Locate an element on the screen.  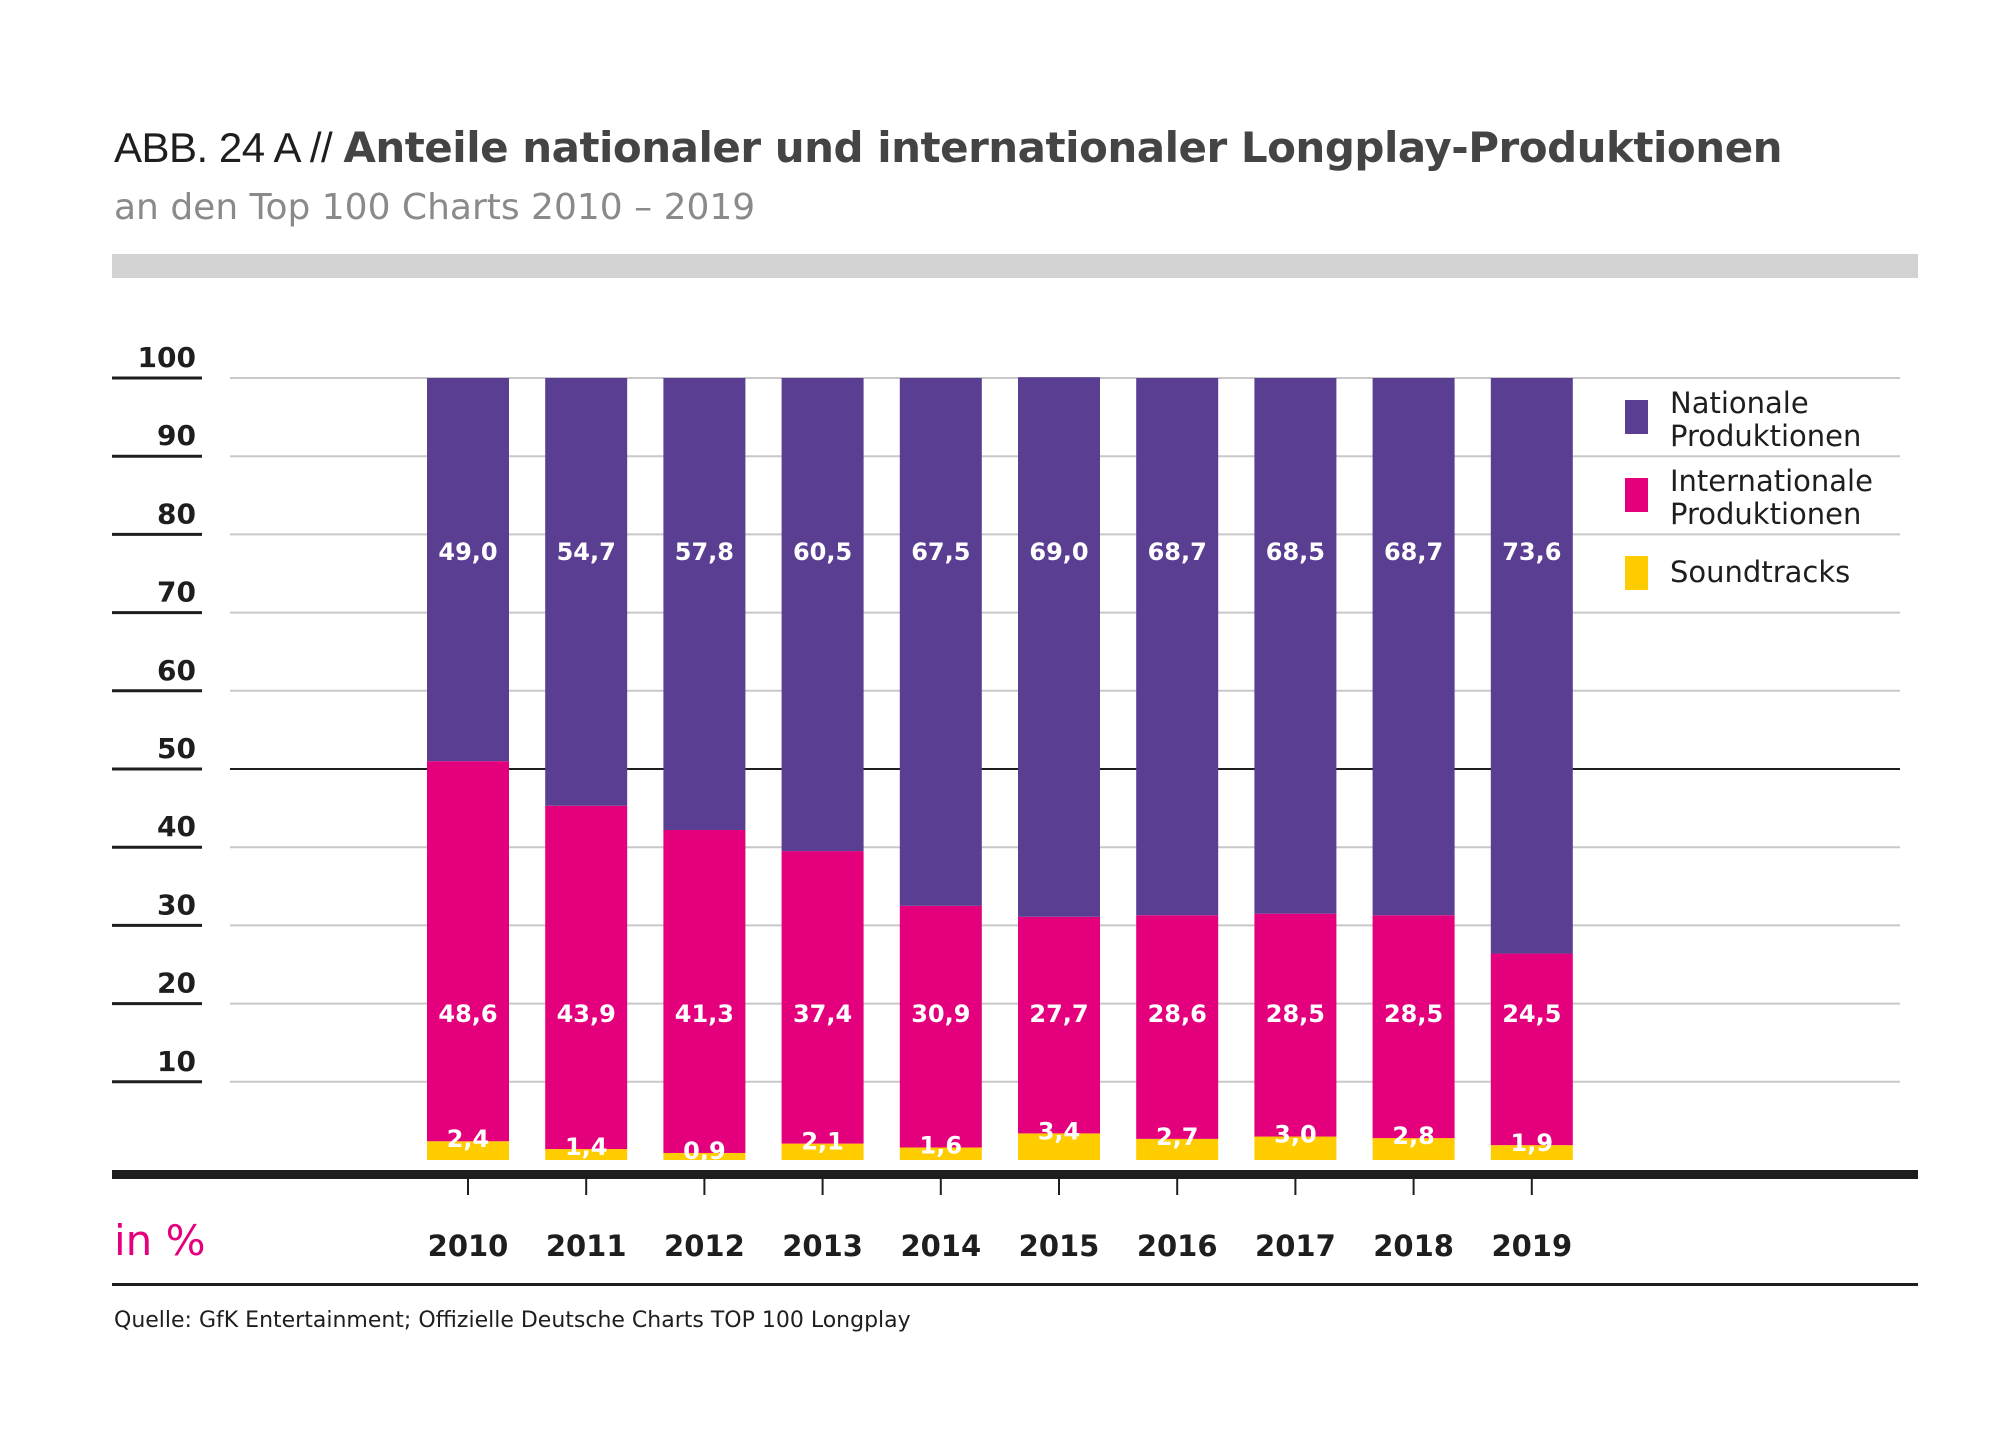
ytick-label-40: 40 is located at coordinates (176, 826).